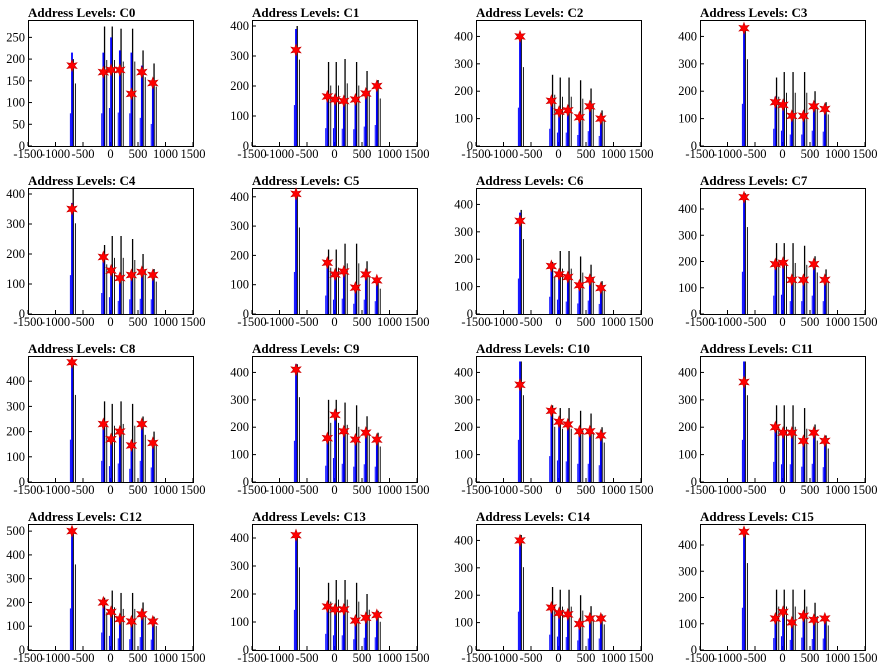  Describe the element at coordinates (82, 180) in the screenshot. I see `chart-title: Address Levels: C4` at that location.